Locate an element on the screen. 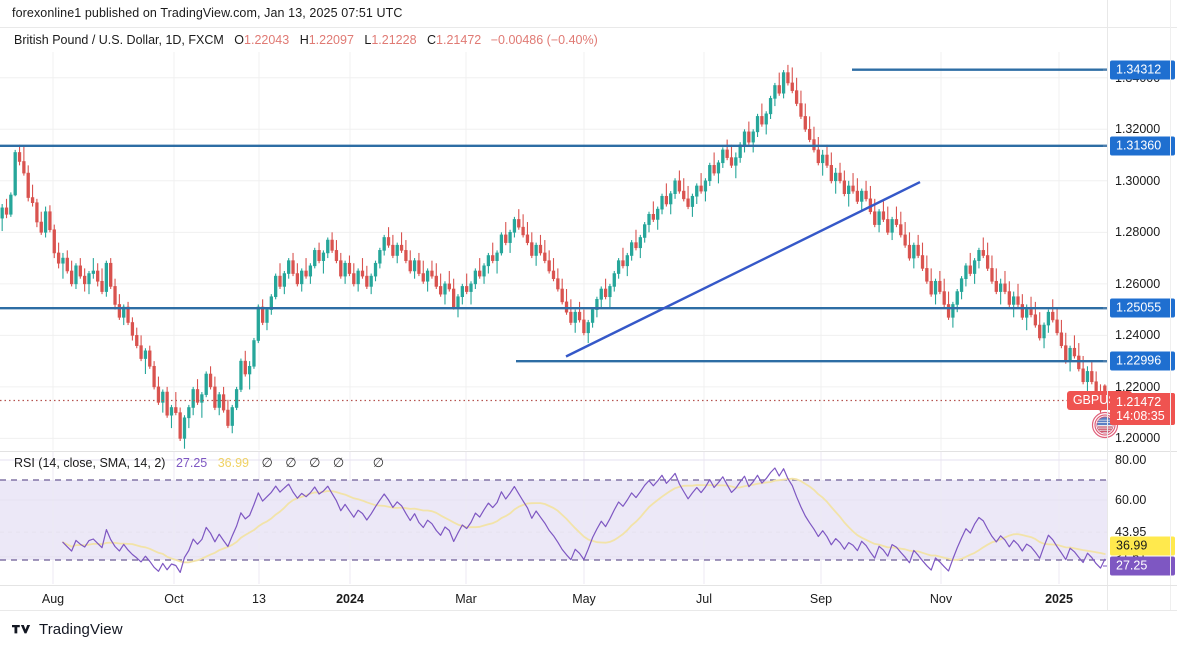  symbol-title: British Pound / U.S. Dollar, 1D, FXCM is located at coordinates (119, 40).